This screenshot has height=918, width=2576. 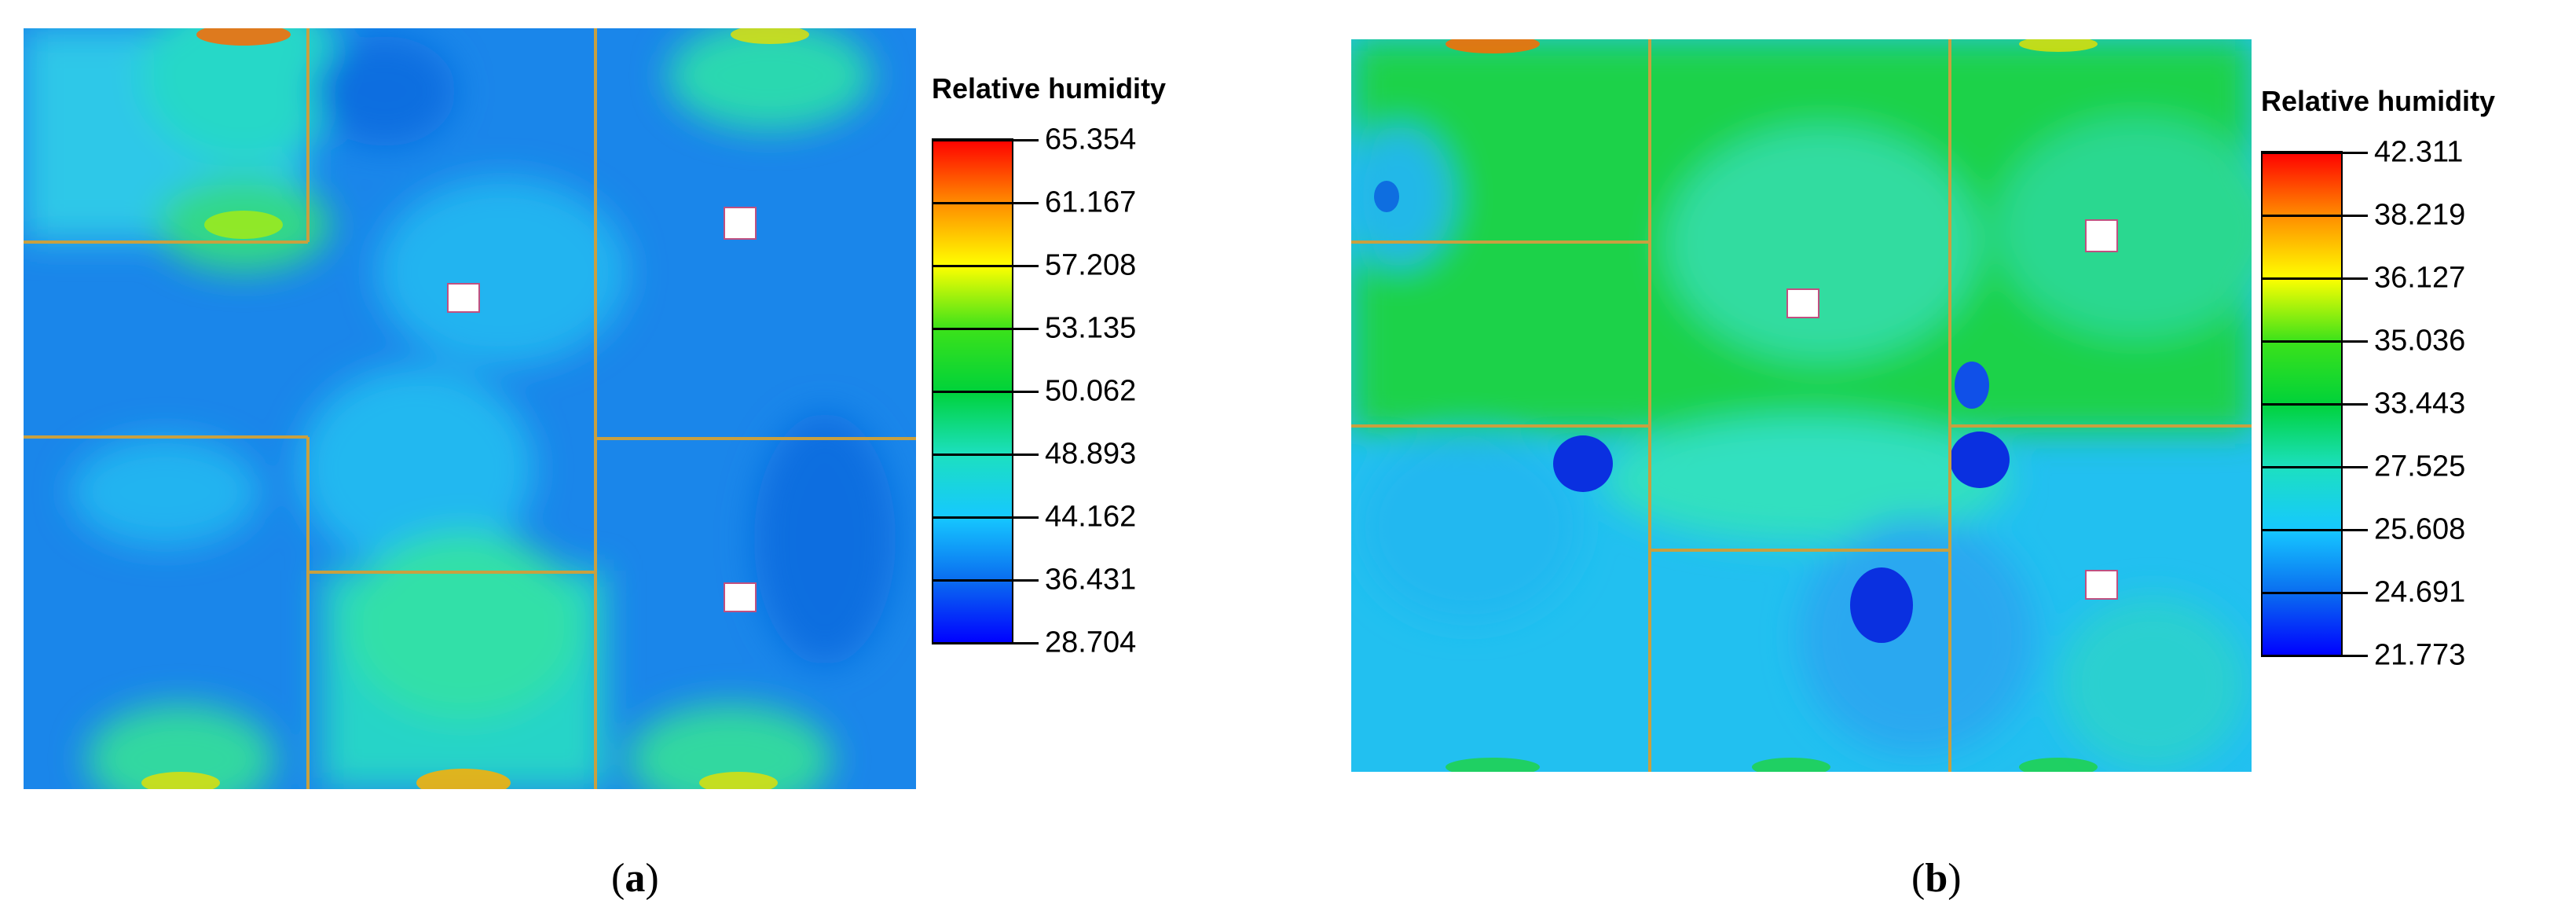 I want to click on mid-area-center, so click(x=502, y=272).